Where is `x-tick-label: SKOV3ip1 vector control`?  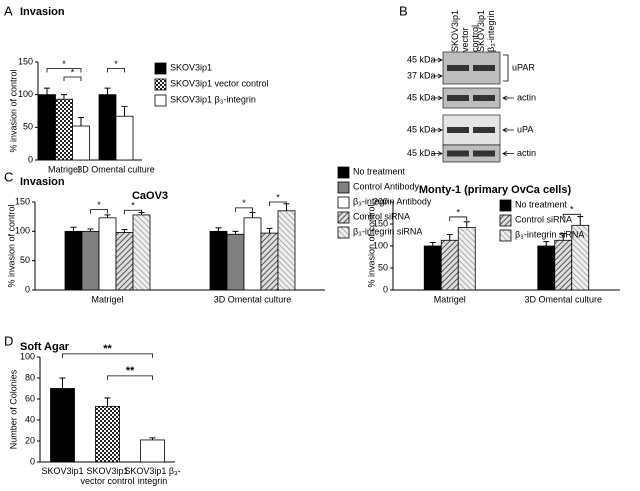 x-tick-label: SKOV3ip1 vector control is located at coordinates (107, 476).